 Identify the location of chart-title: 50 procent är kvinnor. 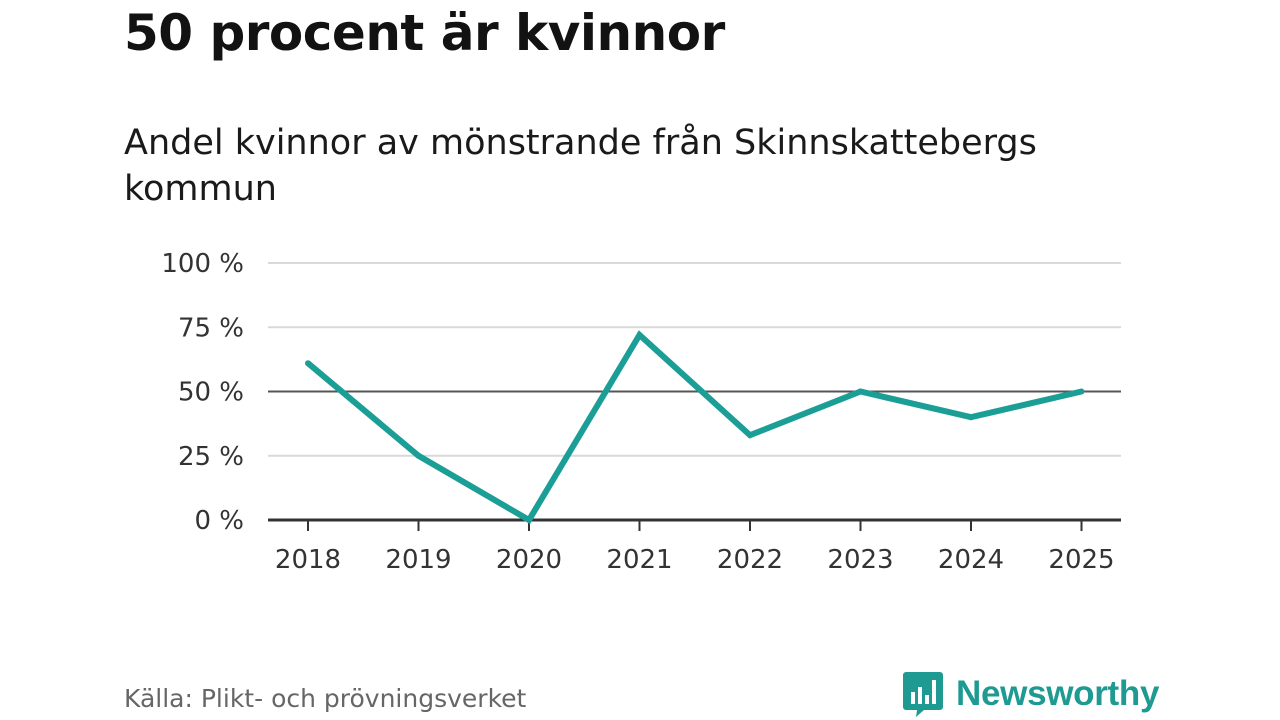
(424, 33).